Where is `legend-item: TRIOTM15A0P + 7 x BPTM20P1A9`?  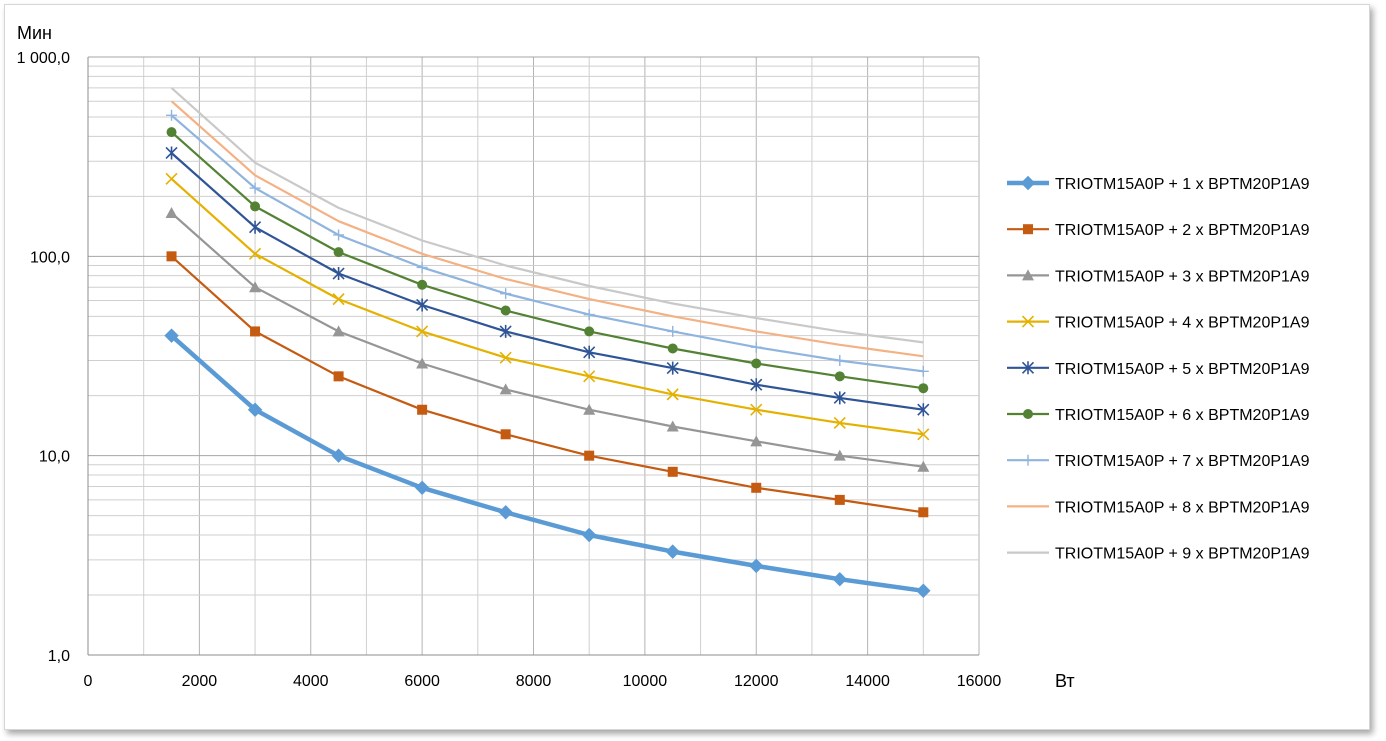 legend-item: TRIOTM15A0P + 7 x BPTM20P1A9 is located at coordinates (1158, 461).